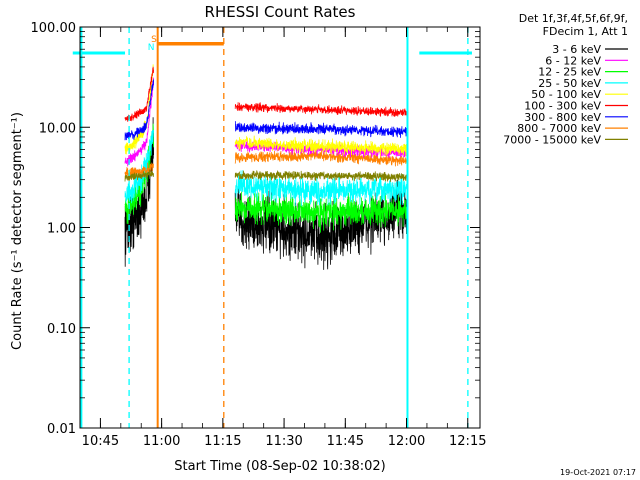  I want to click on flag-label-n: N, so click(151, 48).